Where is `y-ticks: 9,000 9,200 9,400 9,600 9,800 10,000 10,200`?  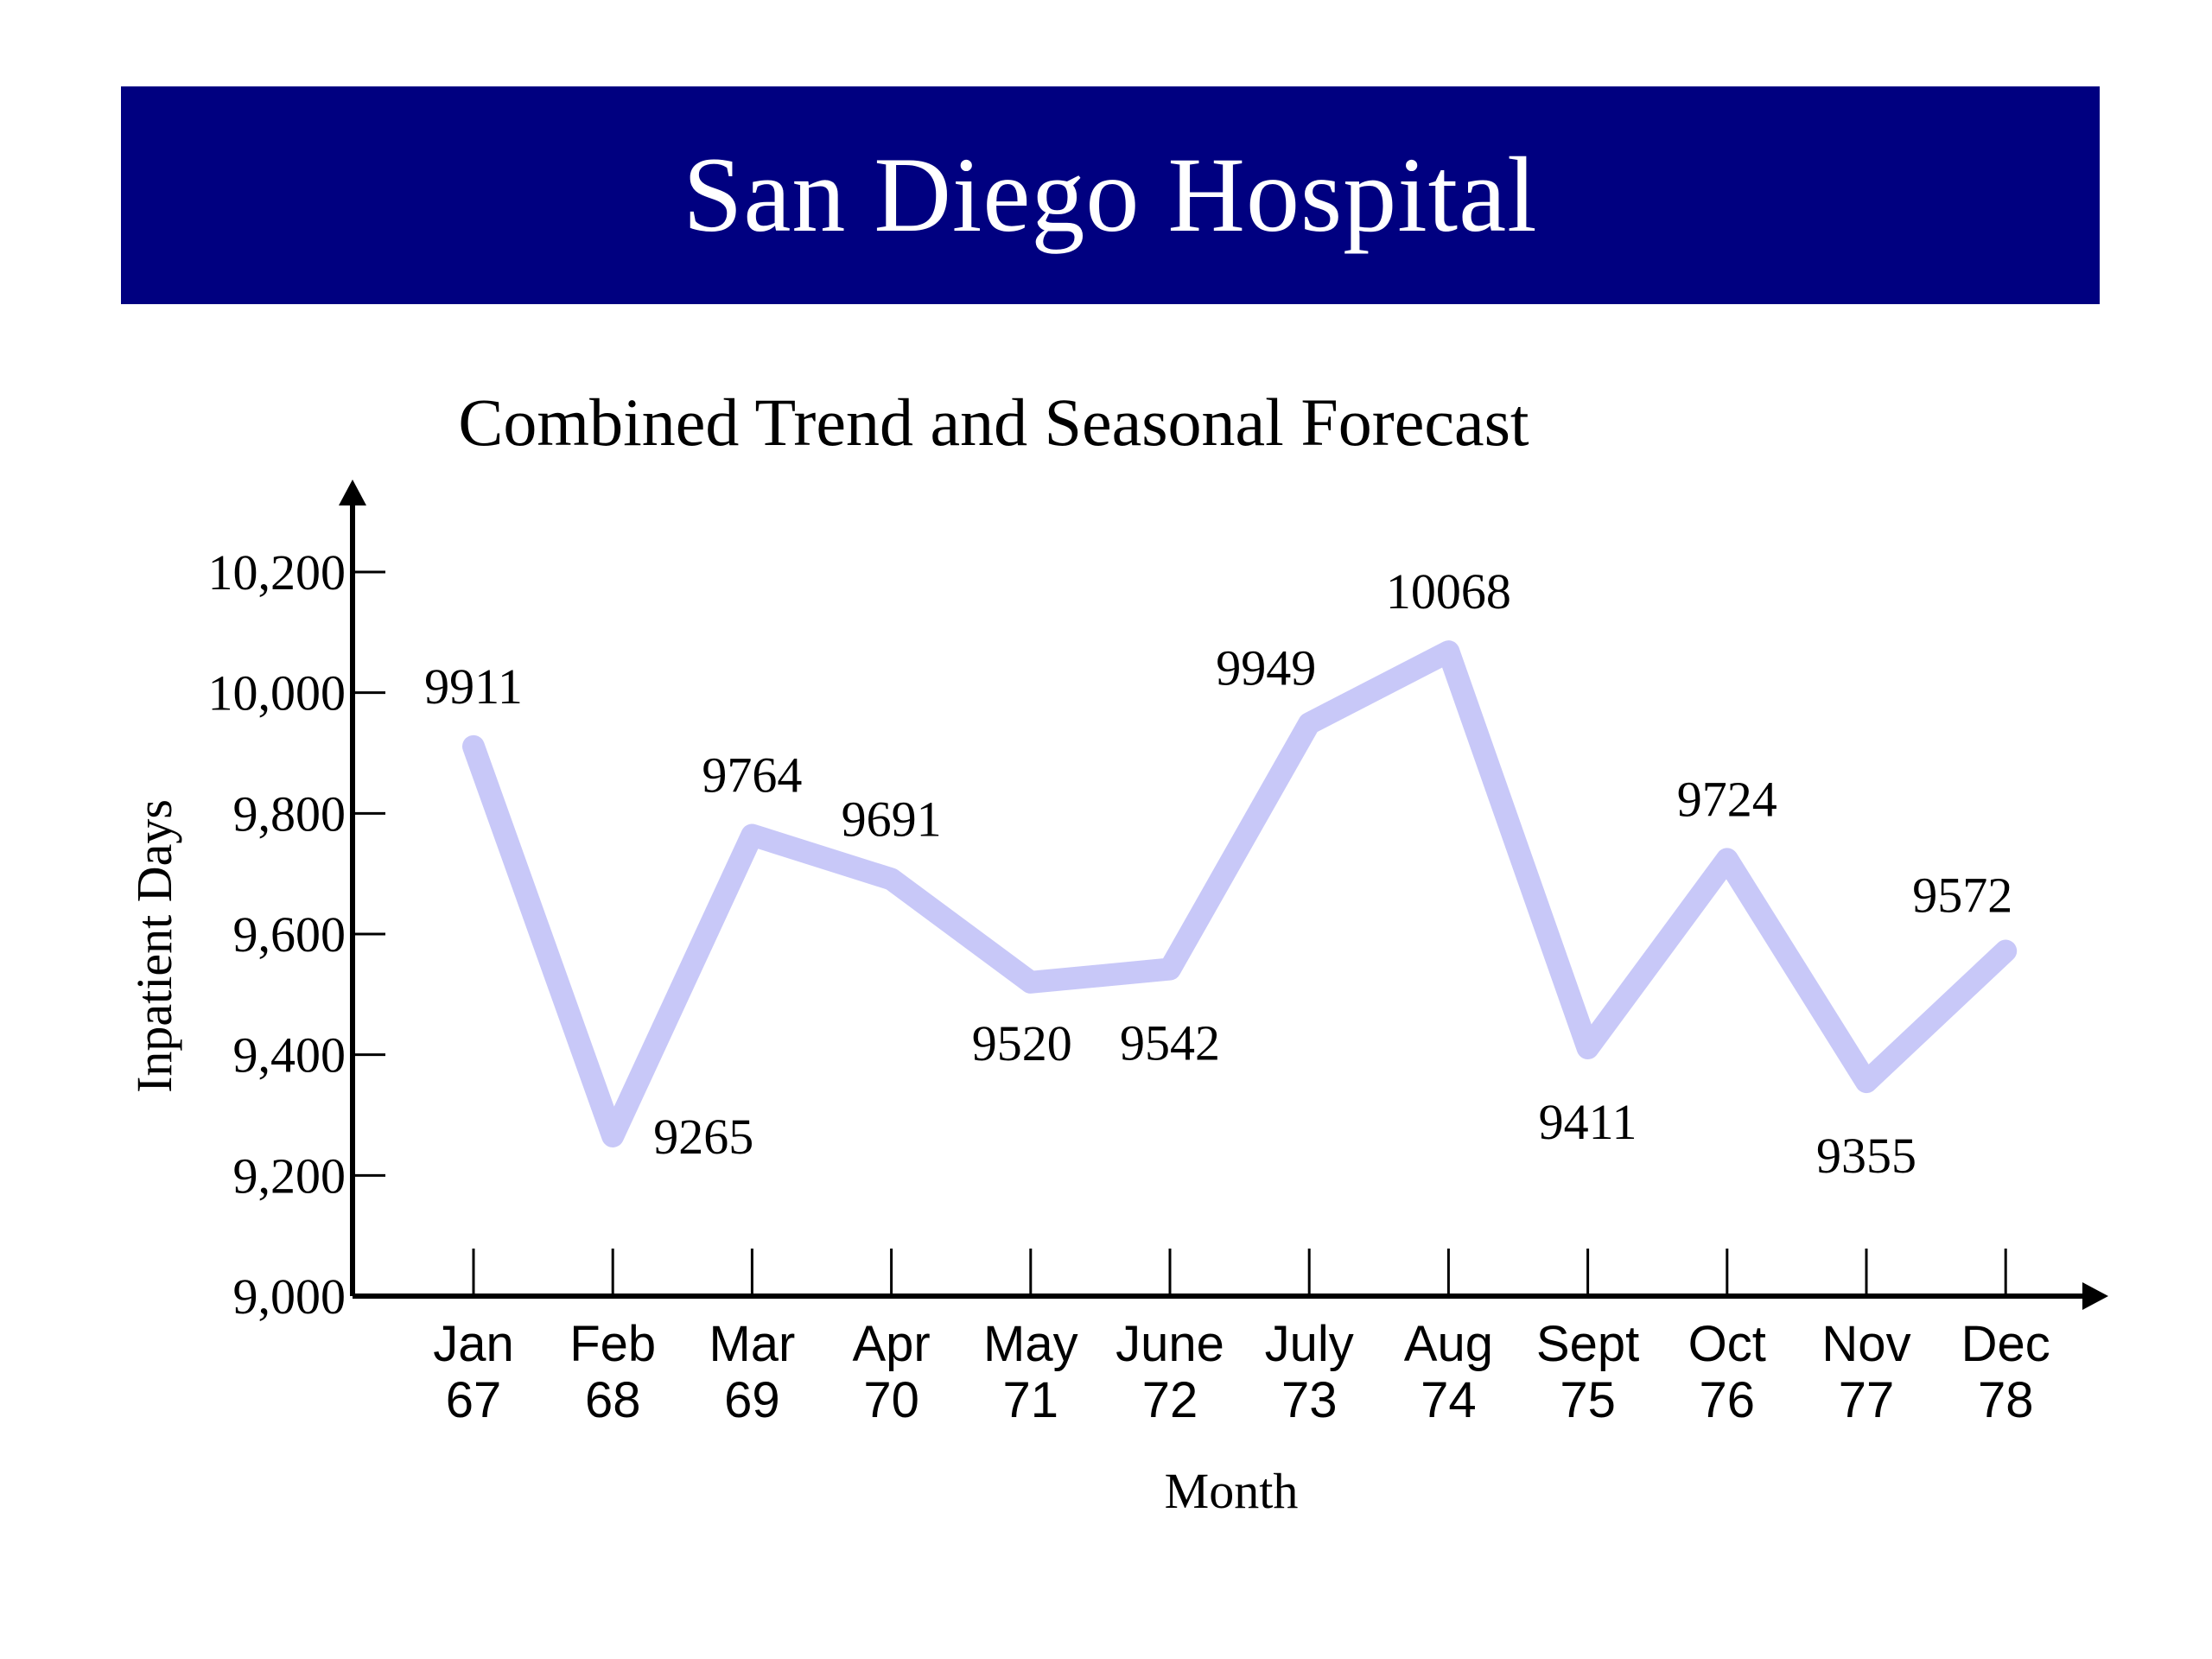
y-ticks: 9,000 9,200 9,400 9,600 9,800 10,000 10,200 is located at coordinates (296, 934).